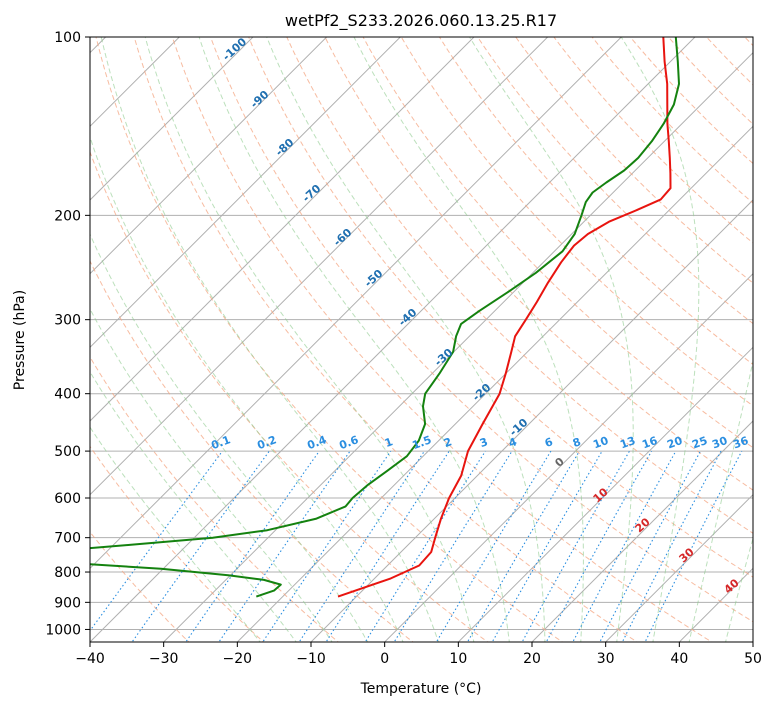 Image resolution: width=775 pixels, height=708 pixels. What do you see at coordinates (67, 38) in the screenshot?
I see `y-tick-label: 100` at bounding box center [67, 38].